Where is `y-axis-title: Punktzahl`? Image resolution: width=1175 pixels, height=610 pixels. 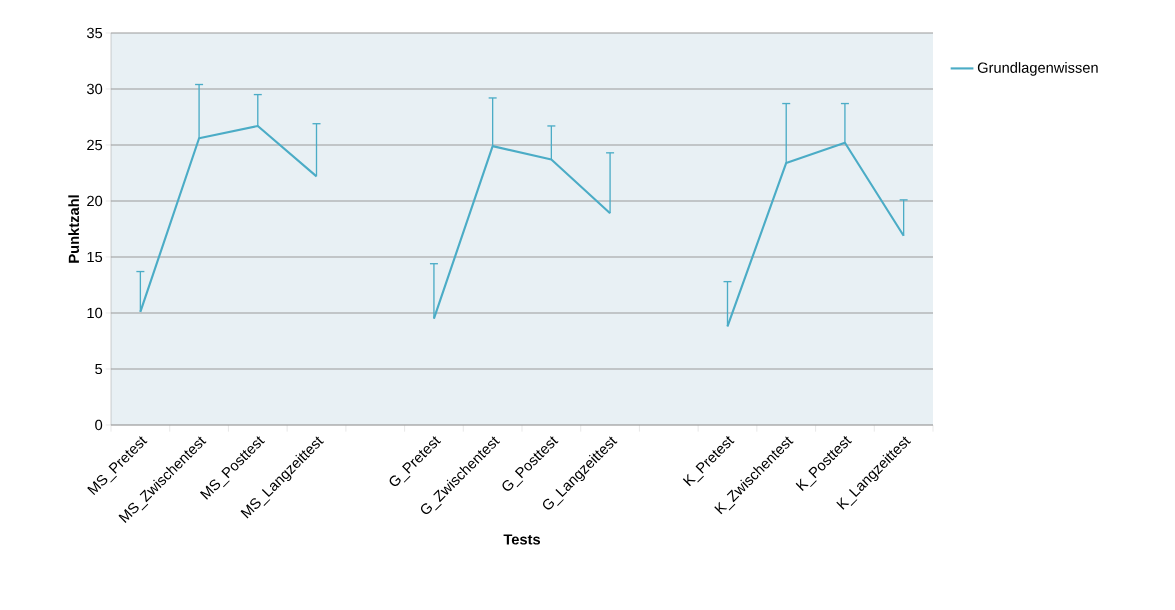
y-axis-title: Punktzahl is located at coordinates (74, 229).